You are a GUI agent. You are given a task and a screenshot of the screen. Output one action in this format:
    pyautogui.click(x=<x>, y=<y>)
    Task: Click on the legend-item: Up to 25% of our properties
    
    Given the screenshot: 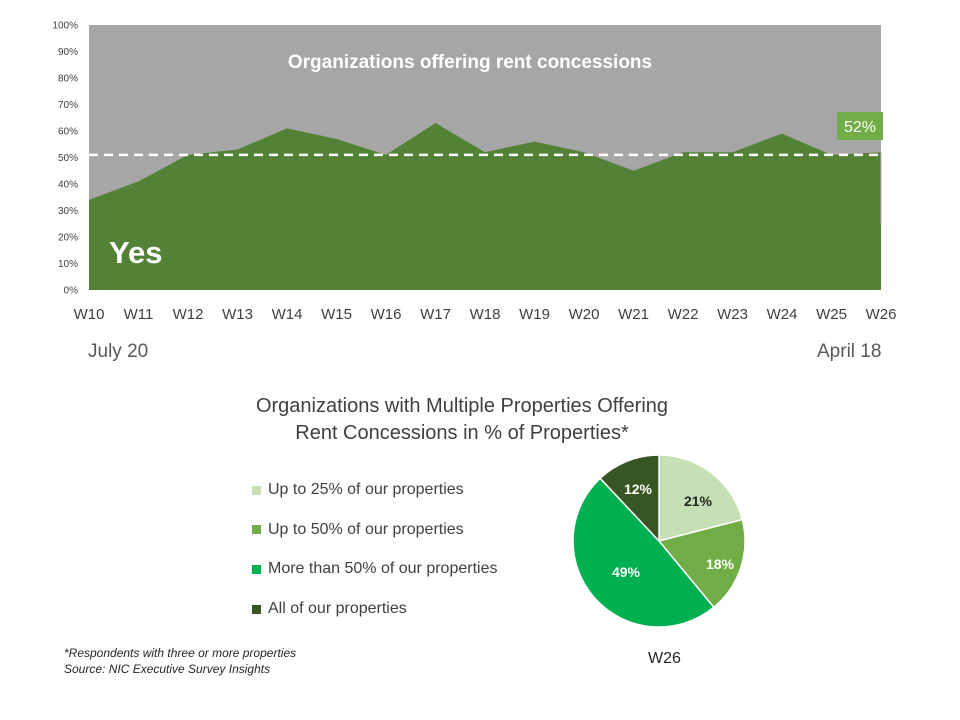 What is the action you would take?
    pyautogui.click(x=374, y=490)
    